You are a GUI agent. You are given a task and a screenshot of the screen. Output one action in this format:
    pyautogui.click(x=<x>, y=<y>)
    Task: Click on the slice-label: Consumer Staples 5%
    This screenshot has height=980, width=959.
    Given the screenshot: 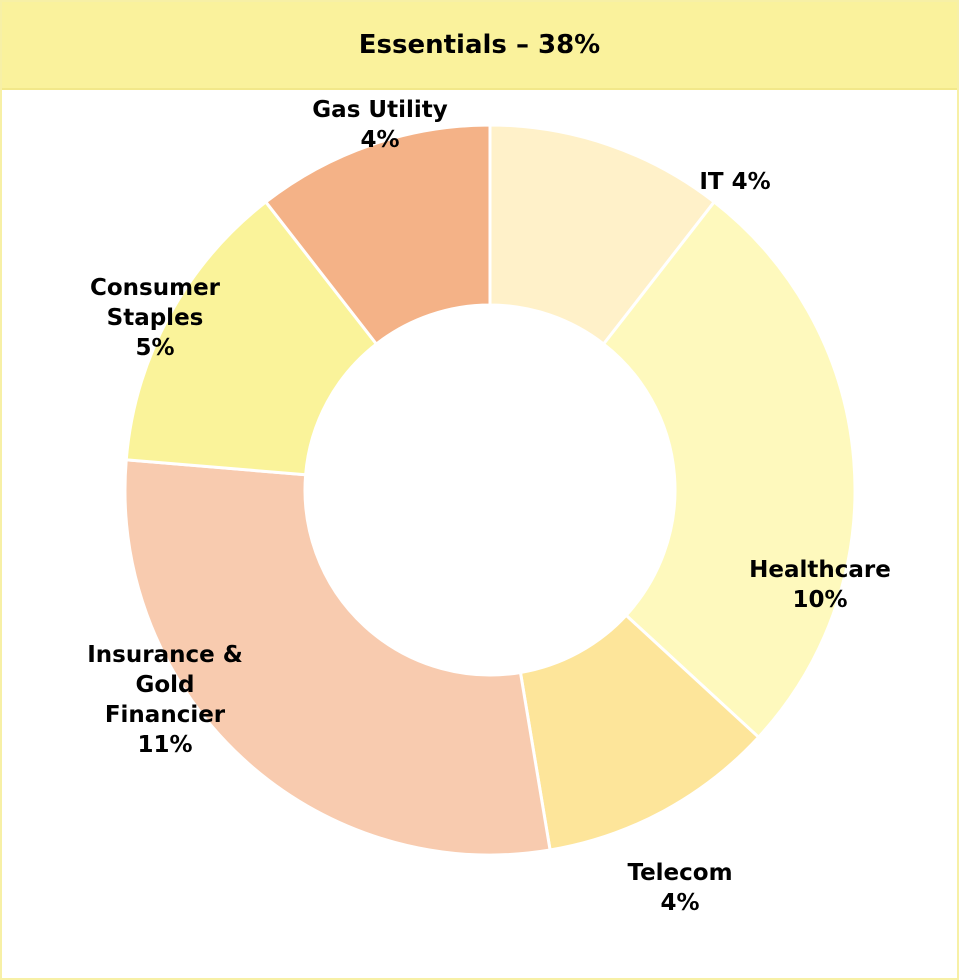 What is the action you would take?
    pyautogui.click(x=155, y=318)
    